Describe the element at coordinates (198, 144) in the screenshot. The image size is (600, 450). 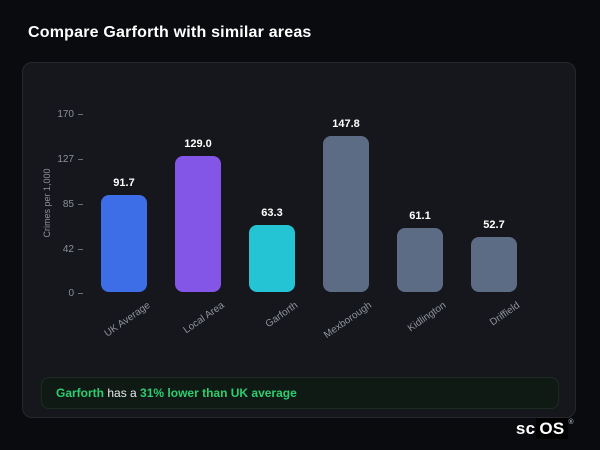
I see `bar-value-label: 129.0` at that location.